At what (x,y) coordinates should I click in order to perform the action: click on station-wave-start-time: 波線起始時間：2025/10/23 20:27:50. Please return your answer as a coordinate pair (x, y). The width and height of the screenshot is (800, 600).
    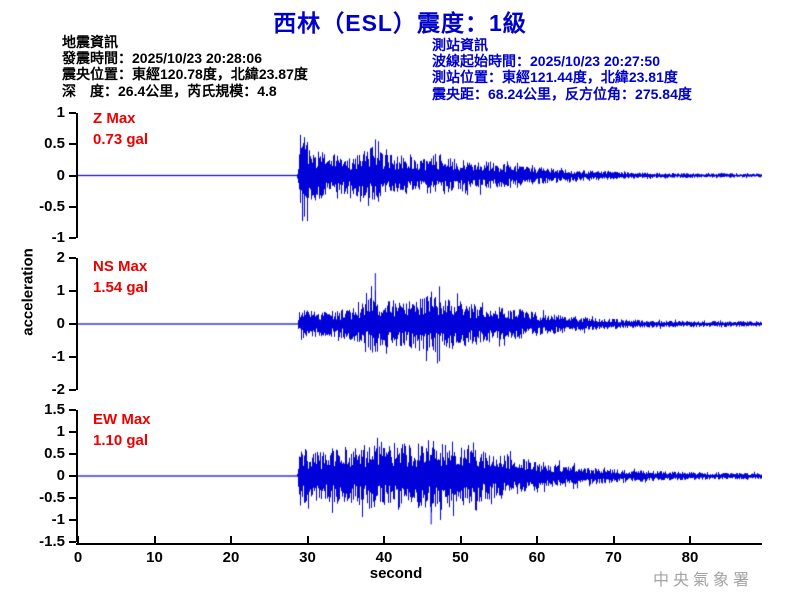
    Looking at the image, I should click on (546, 61).